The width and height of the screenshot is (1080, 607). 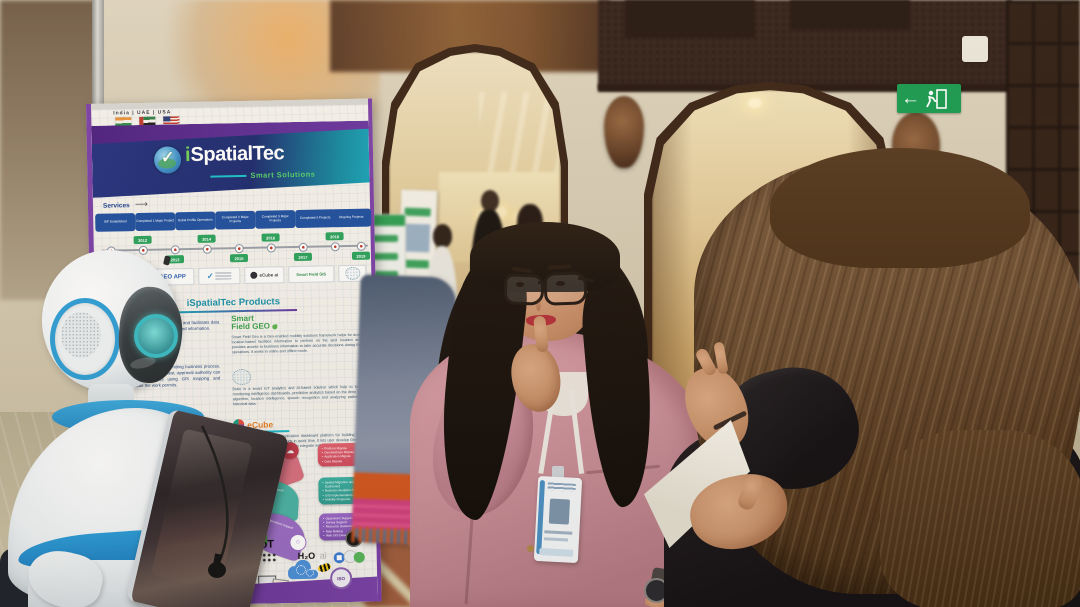 What do you see at coordinates (352, 273) in the screenshot?
I see `brain-icon` at bounding box center [352, 273].